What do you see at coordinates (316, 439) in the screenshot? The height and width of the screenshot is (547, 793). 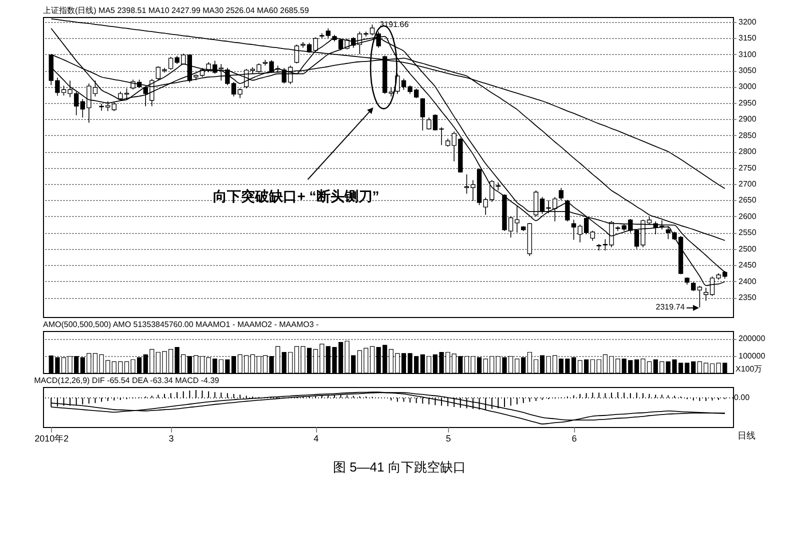 I see `x-tick-label: 4` at bounding box center [316, 439].